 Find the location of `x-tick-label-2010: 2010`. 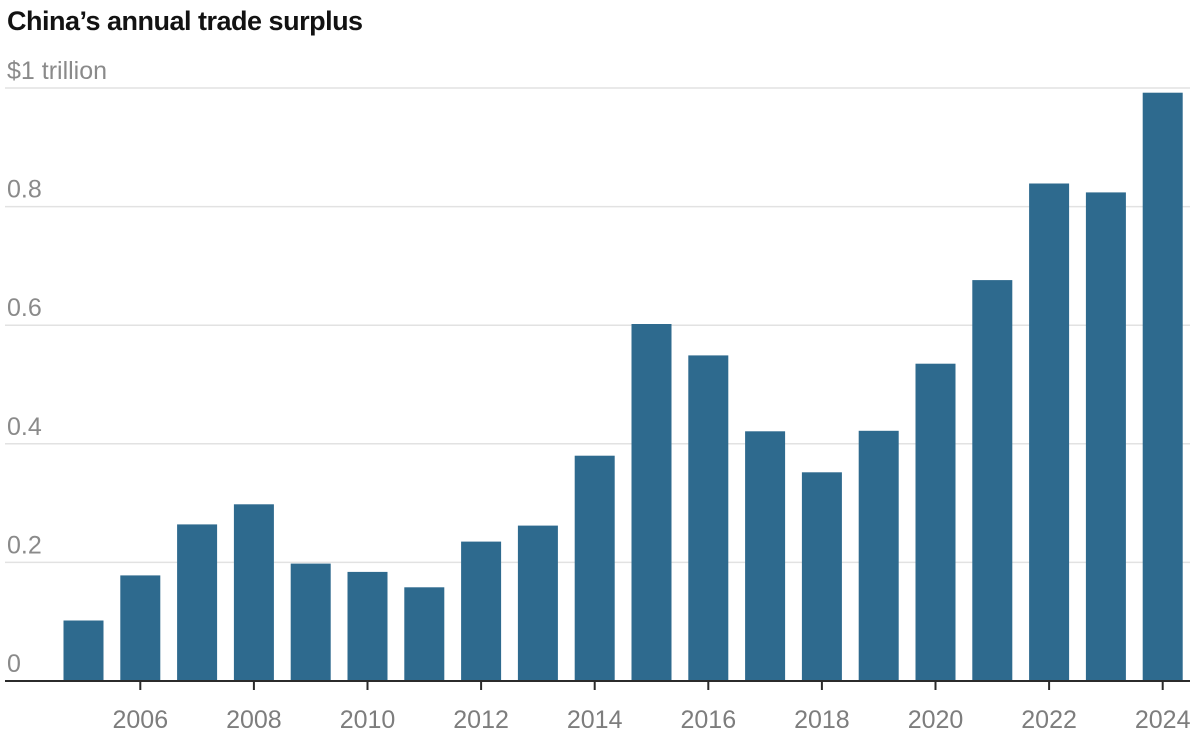

x-tick-label-2010: 2010 is located at coordinates (368, 720).